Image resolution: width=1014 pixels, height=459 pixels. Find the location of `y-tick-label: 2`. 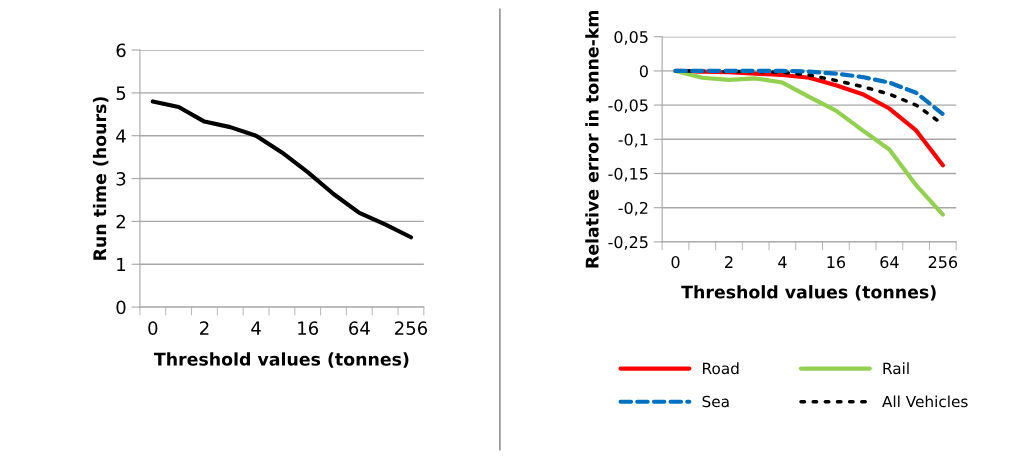

y-tick-label: 2 is located at coordinates (120, 221).